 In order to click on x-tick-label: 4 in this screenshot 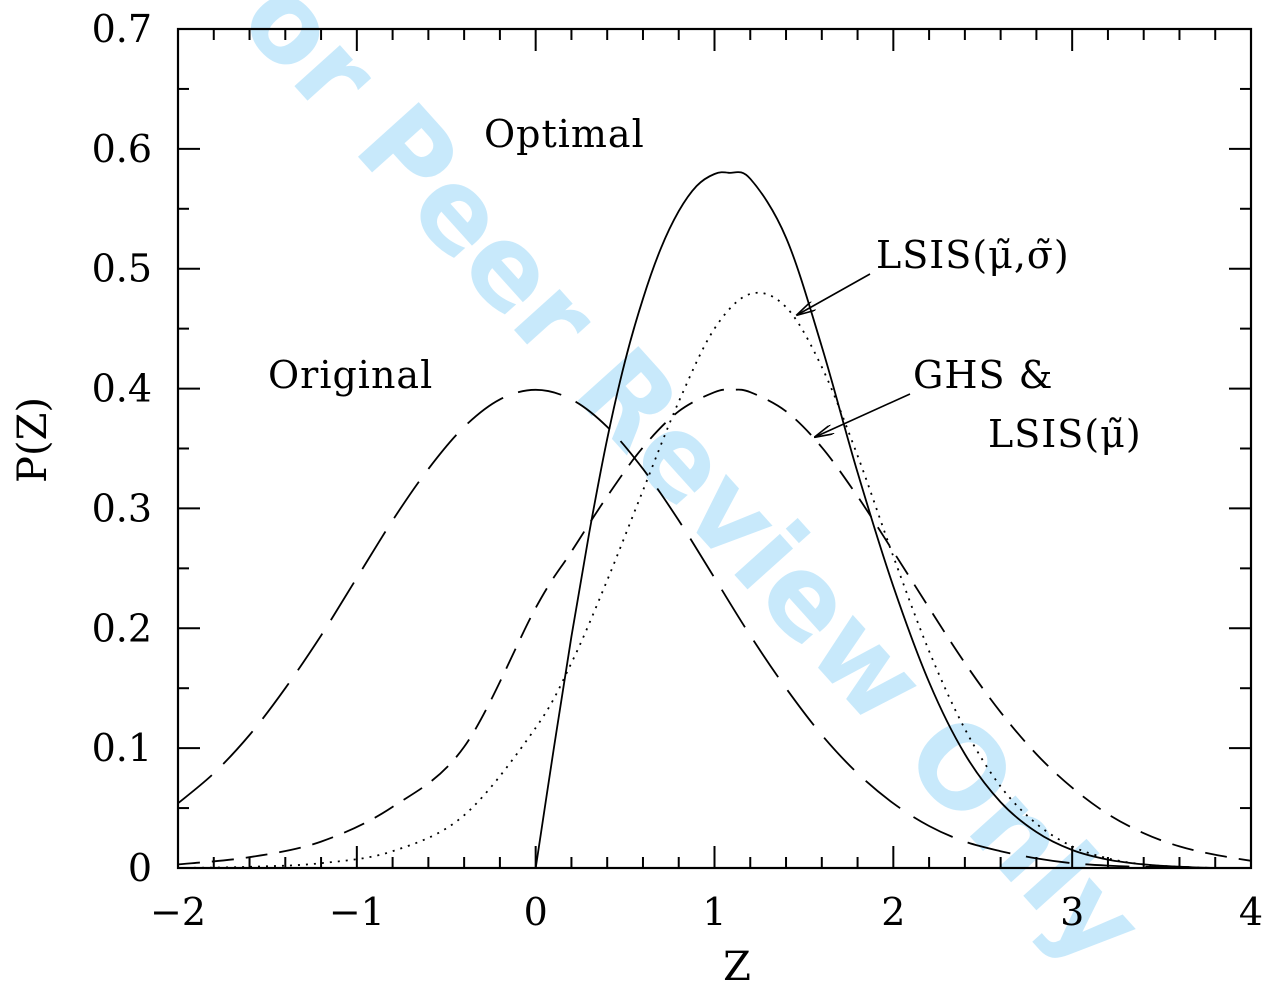, I will do `click(1251, 912)`.